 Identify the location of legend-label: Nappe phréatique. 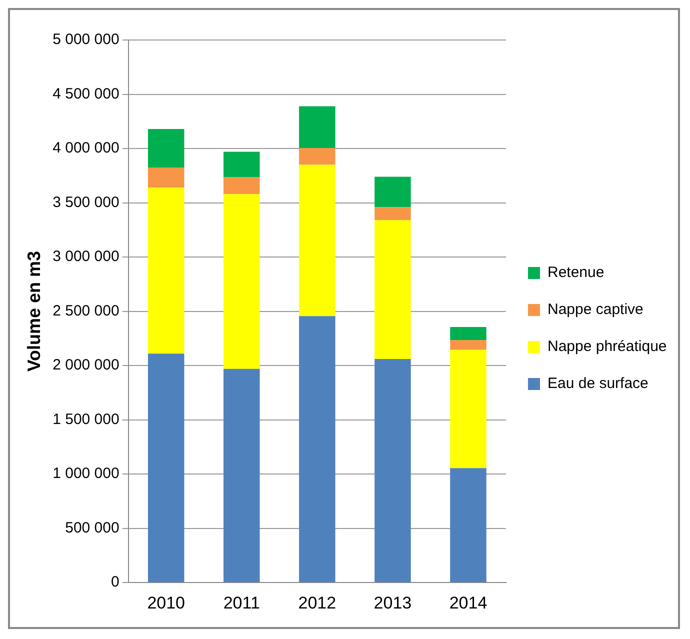
(607, 347).